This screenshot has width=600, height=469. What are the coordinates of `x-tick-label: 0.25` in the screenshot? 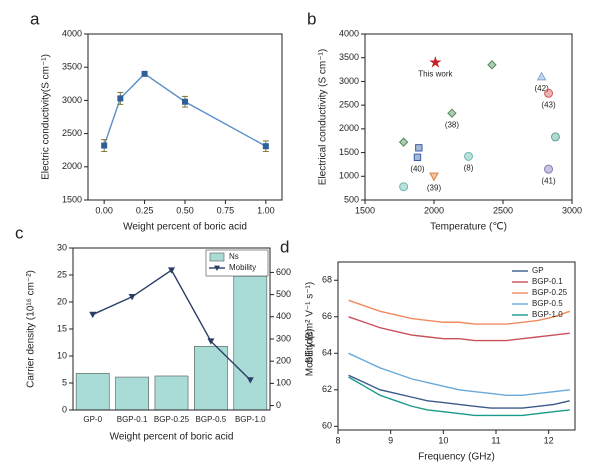 It's located at (145, 210).